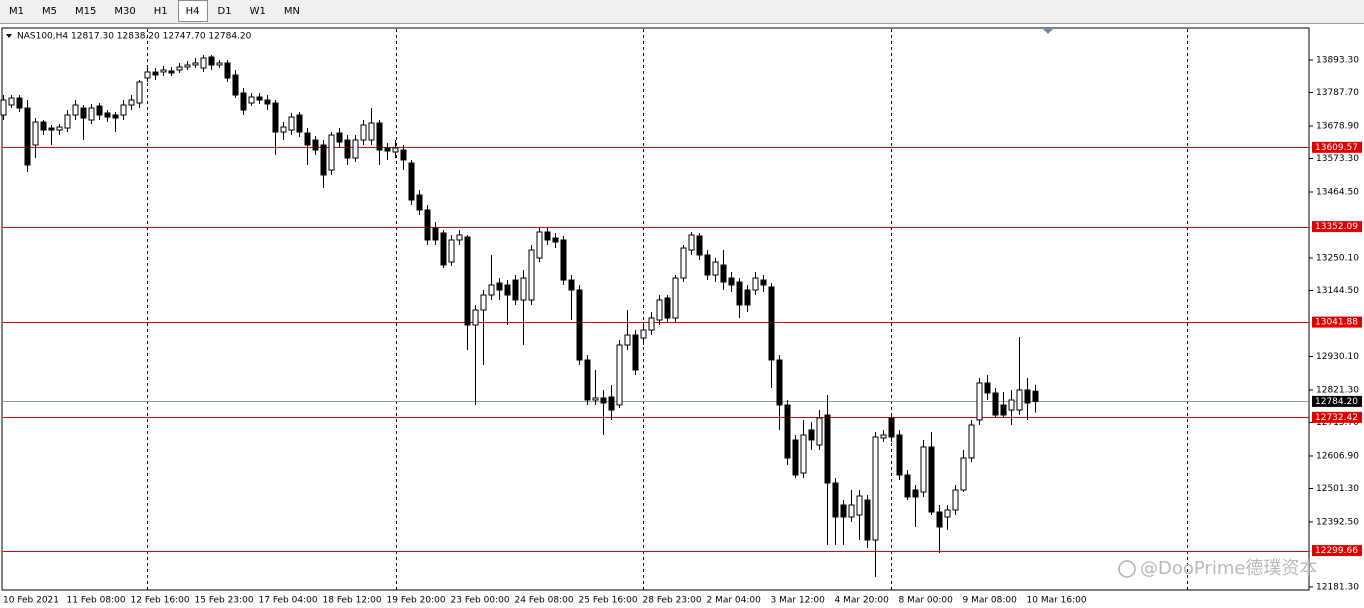 The width and height of the screenshot is (1364, 608). What do you see at coordinates (1337, 423) in the screenshot?
I see `y-tick-label: 12715.70` at bounding box center [1337, 423].